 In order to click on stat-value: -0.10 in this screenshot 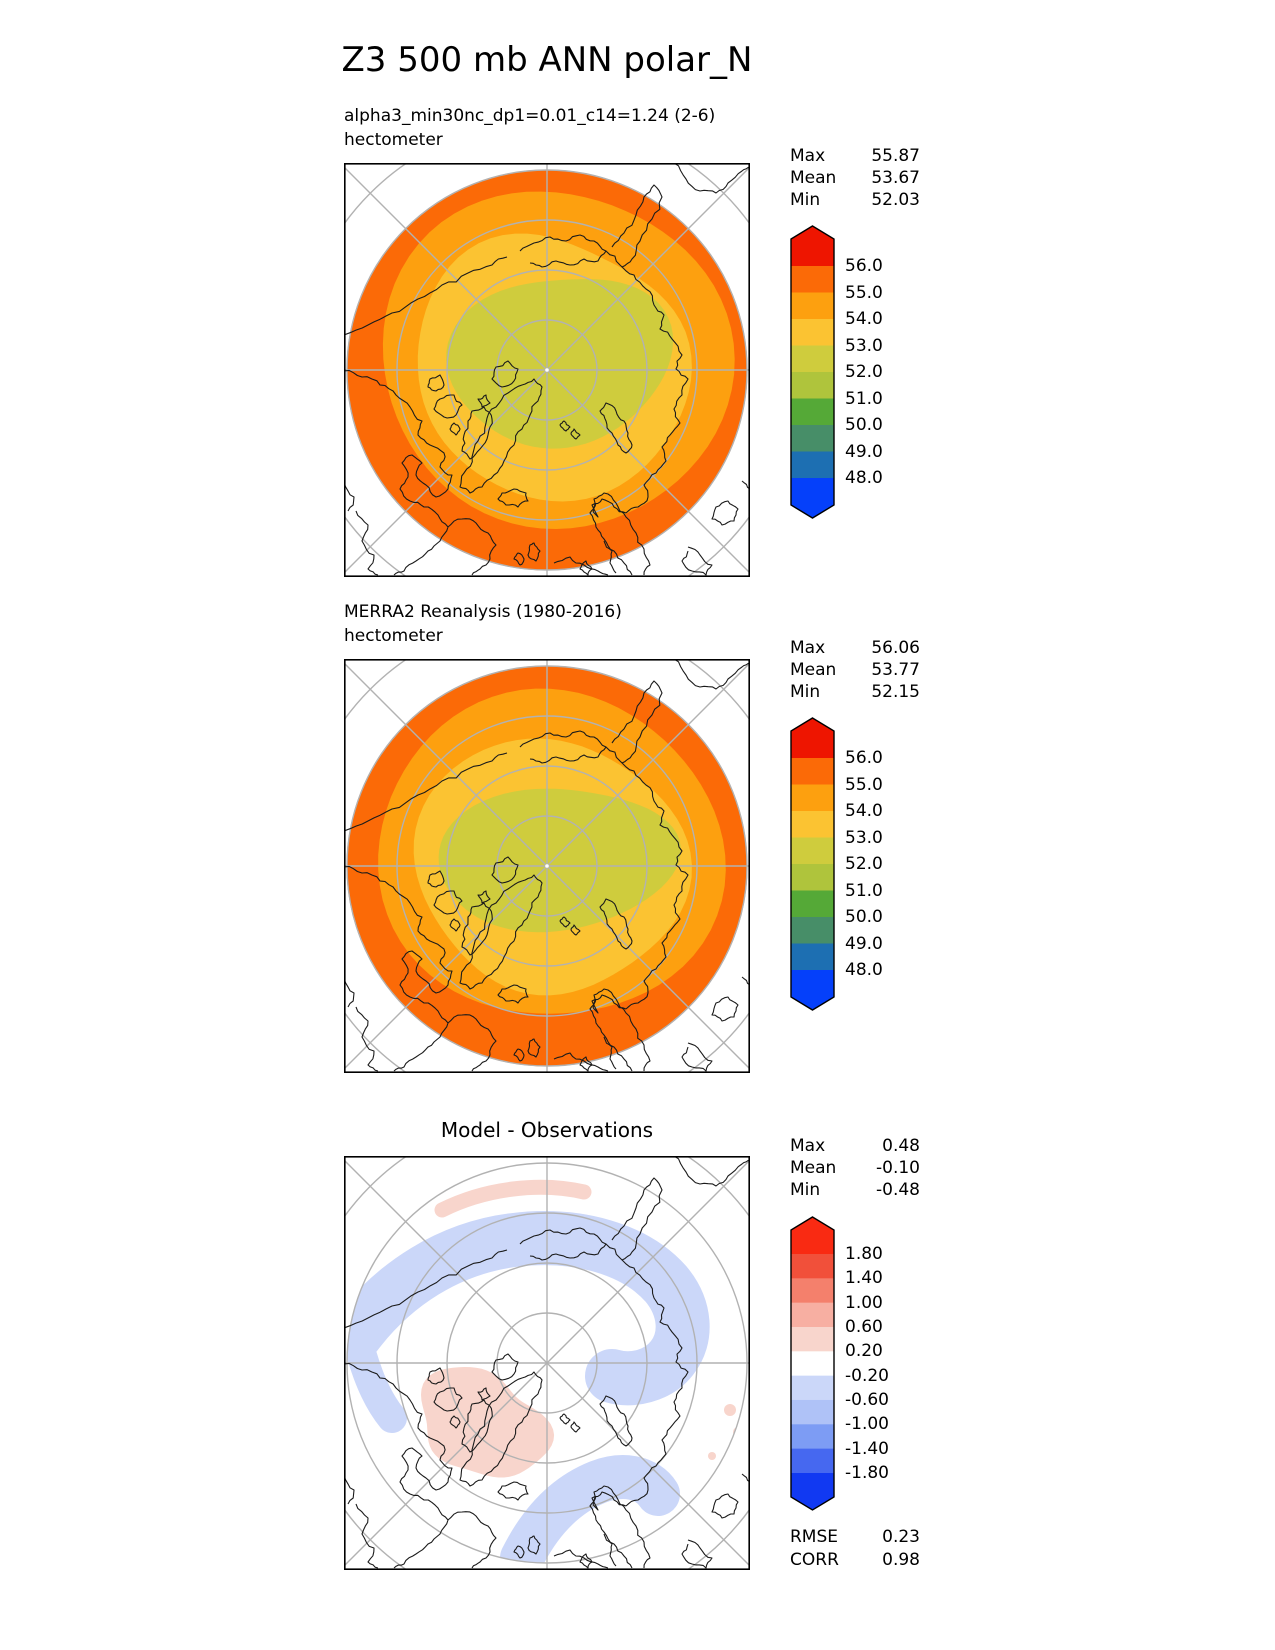, I will do `click(898, 1168)`.